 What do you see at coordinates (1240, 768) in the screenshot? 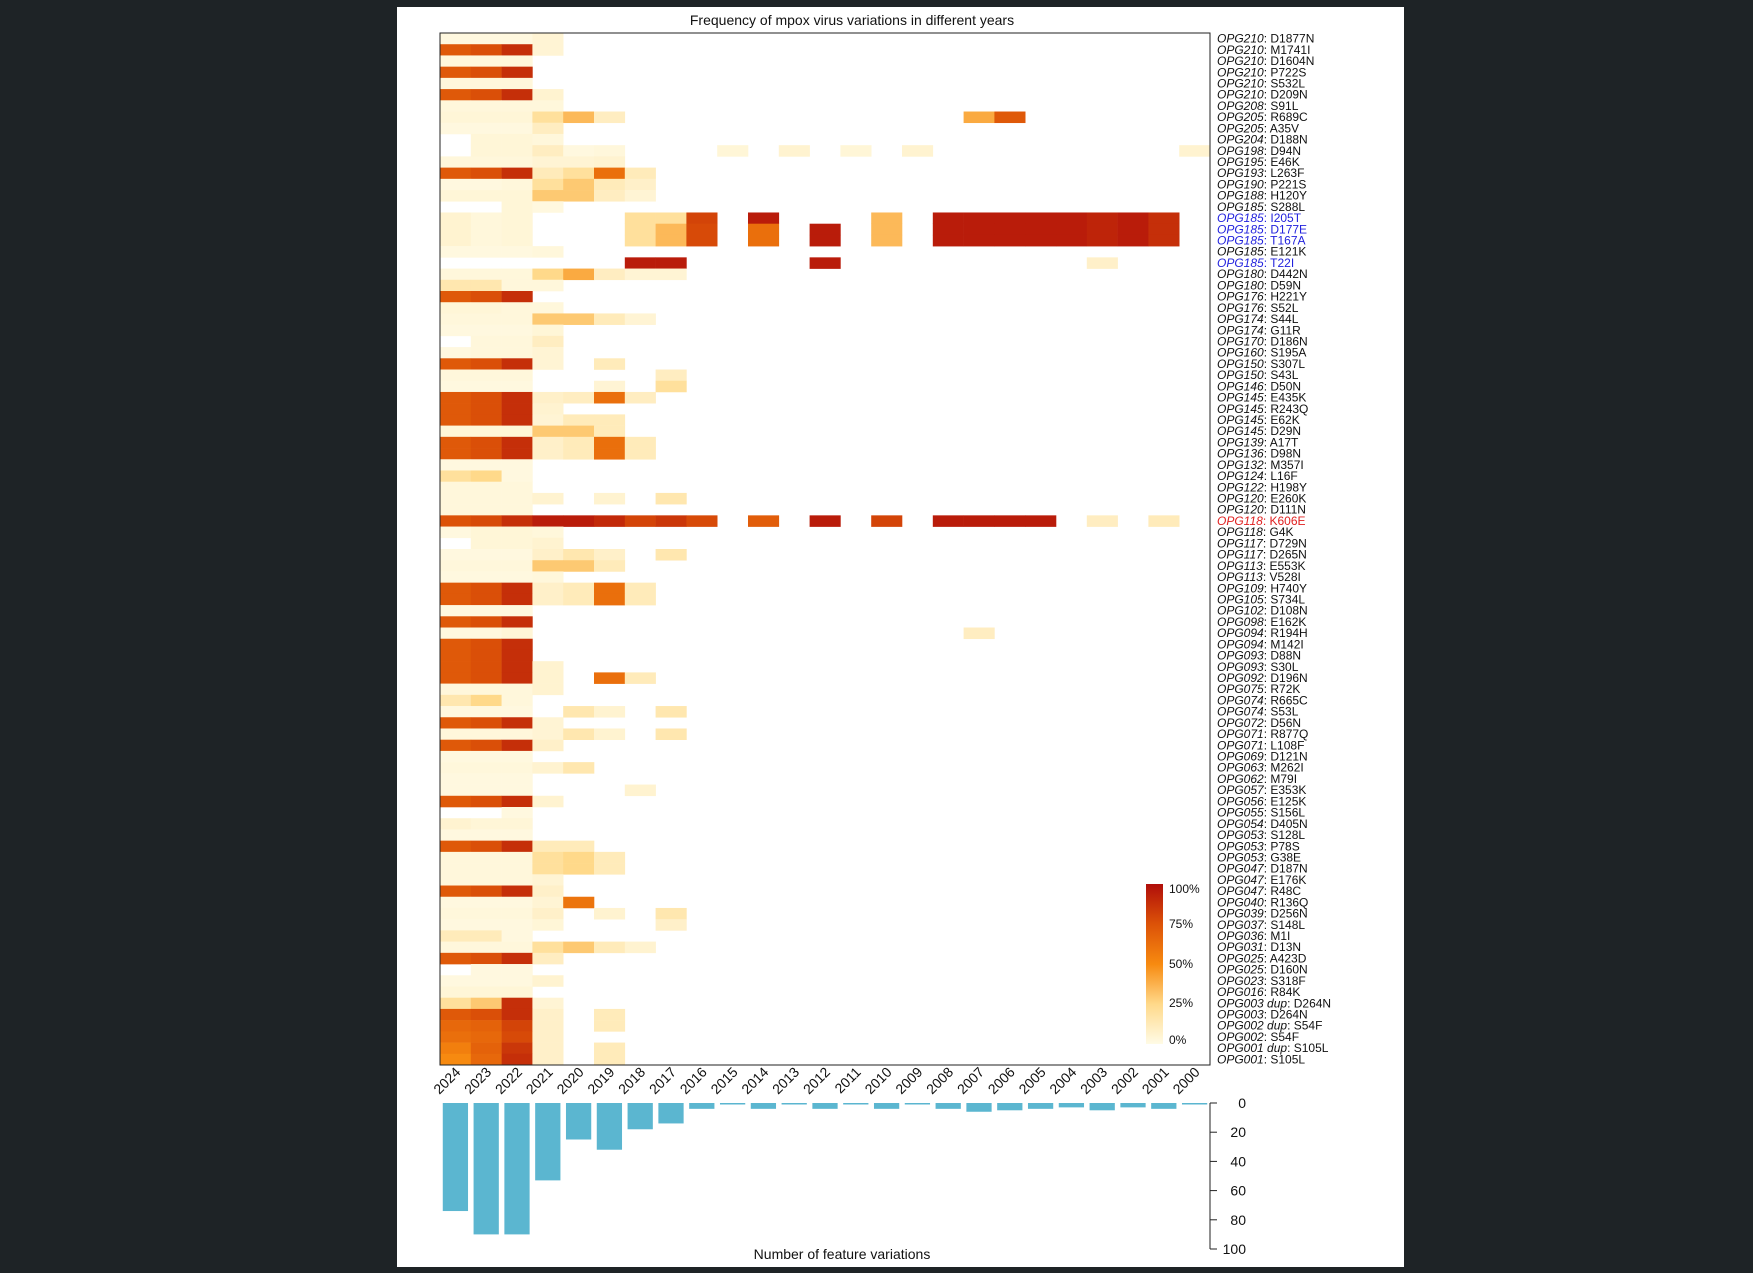
I see `row-label-gene: OPG063` at bounding box center [1240, 768].